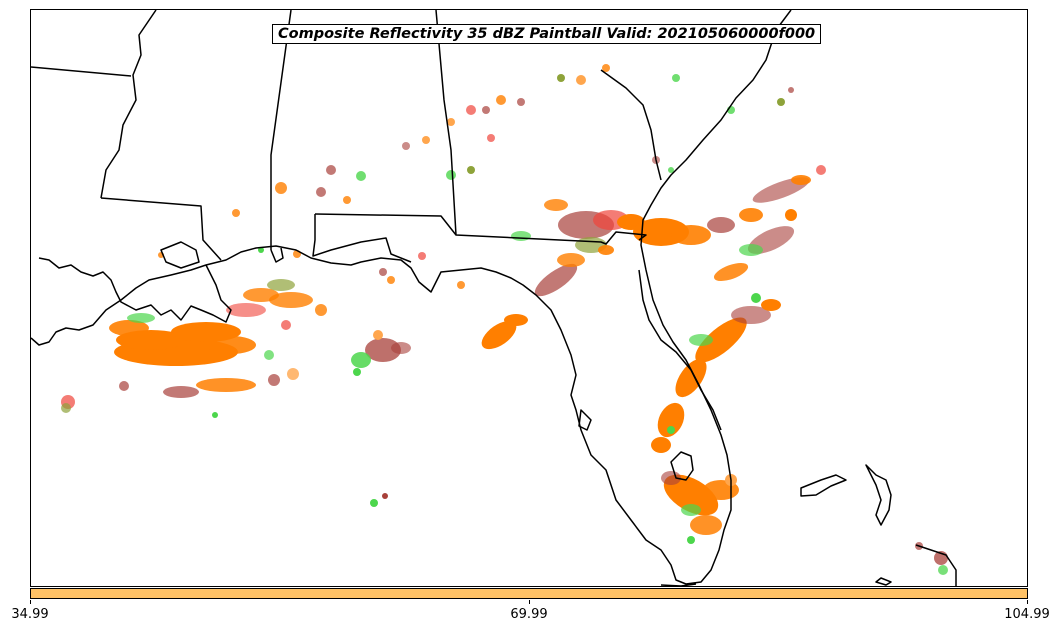 Image resolution: width=1062 pixels, height=633 pixels. Describe the element at coordinates (194, 348) in the screenshot. I see `echo-cluster-gulf-west` at that location.